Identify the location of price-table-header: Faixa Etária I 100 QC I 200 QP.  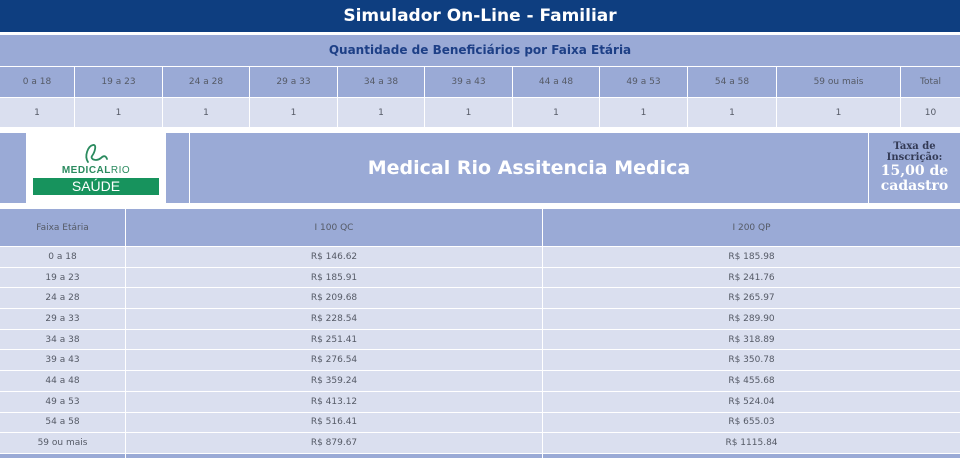
(480, 228).